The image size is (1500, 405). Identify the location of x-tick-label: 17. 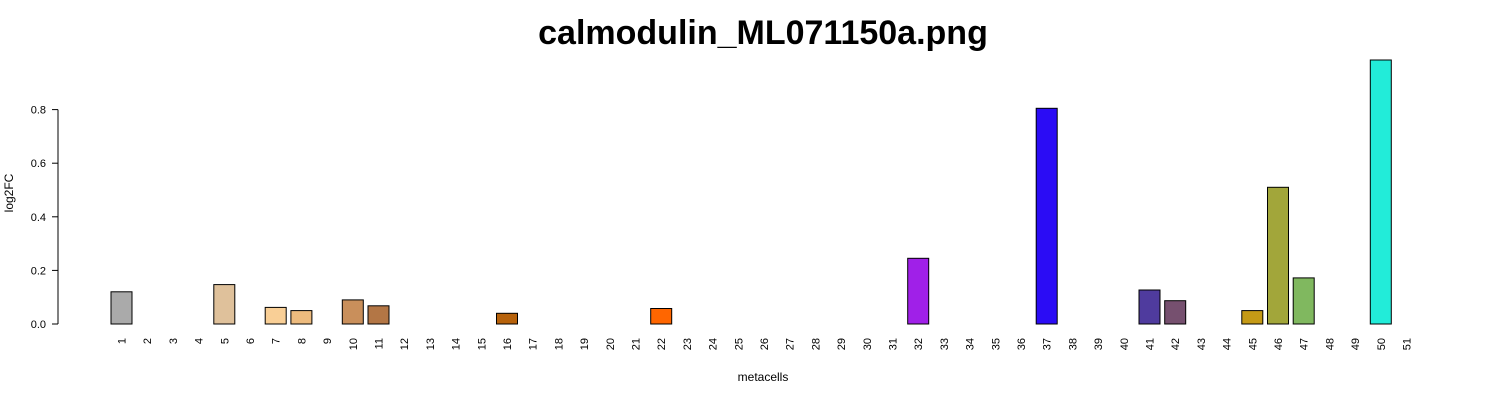
(534, 344).